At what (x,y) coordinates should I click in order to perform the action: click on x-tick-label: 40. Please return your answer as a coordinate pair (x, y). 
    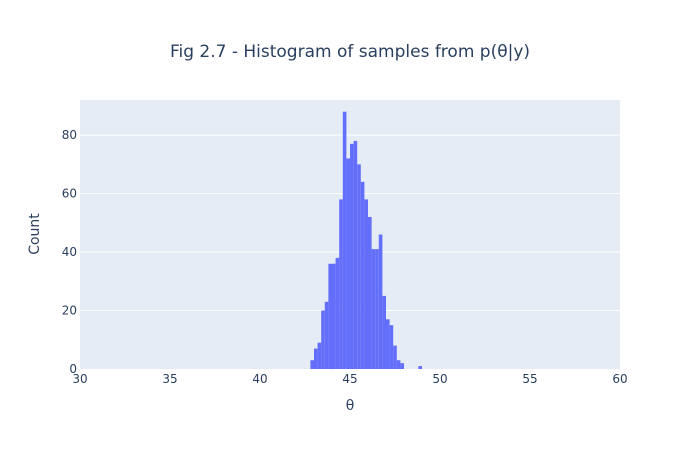
    Looking at the image, I should click on (259, 379).